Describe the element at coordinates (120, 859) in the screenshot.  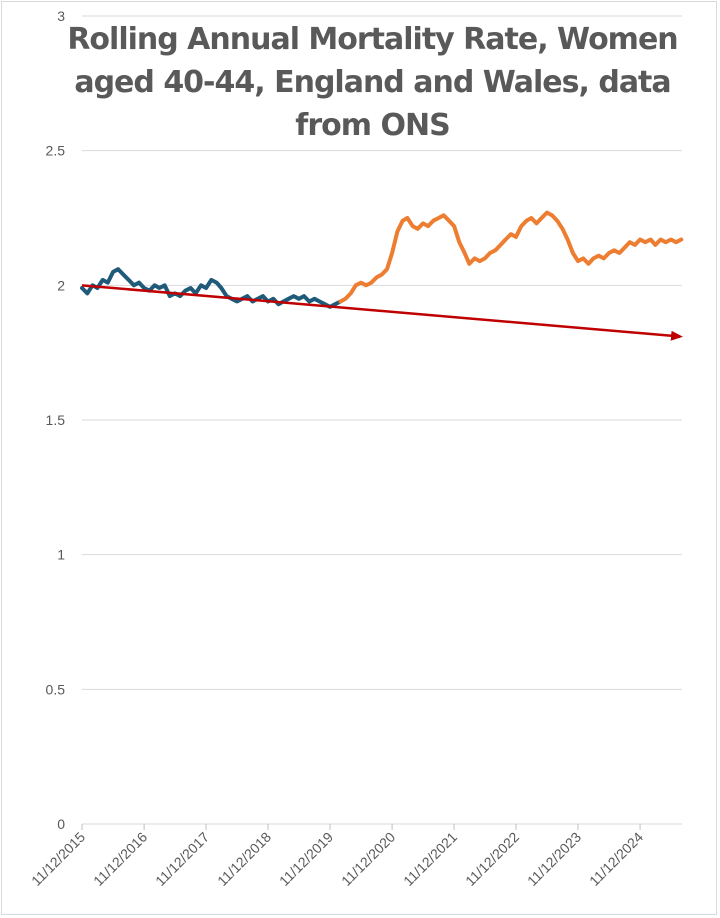
I see `x-tick-label: 11/12/2016` at that location.